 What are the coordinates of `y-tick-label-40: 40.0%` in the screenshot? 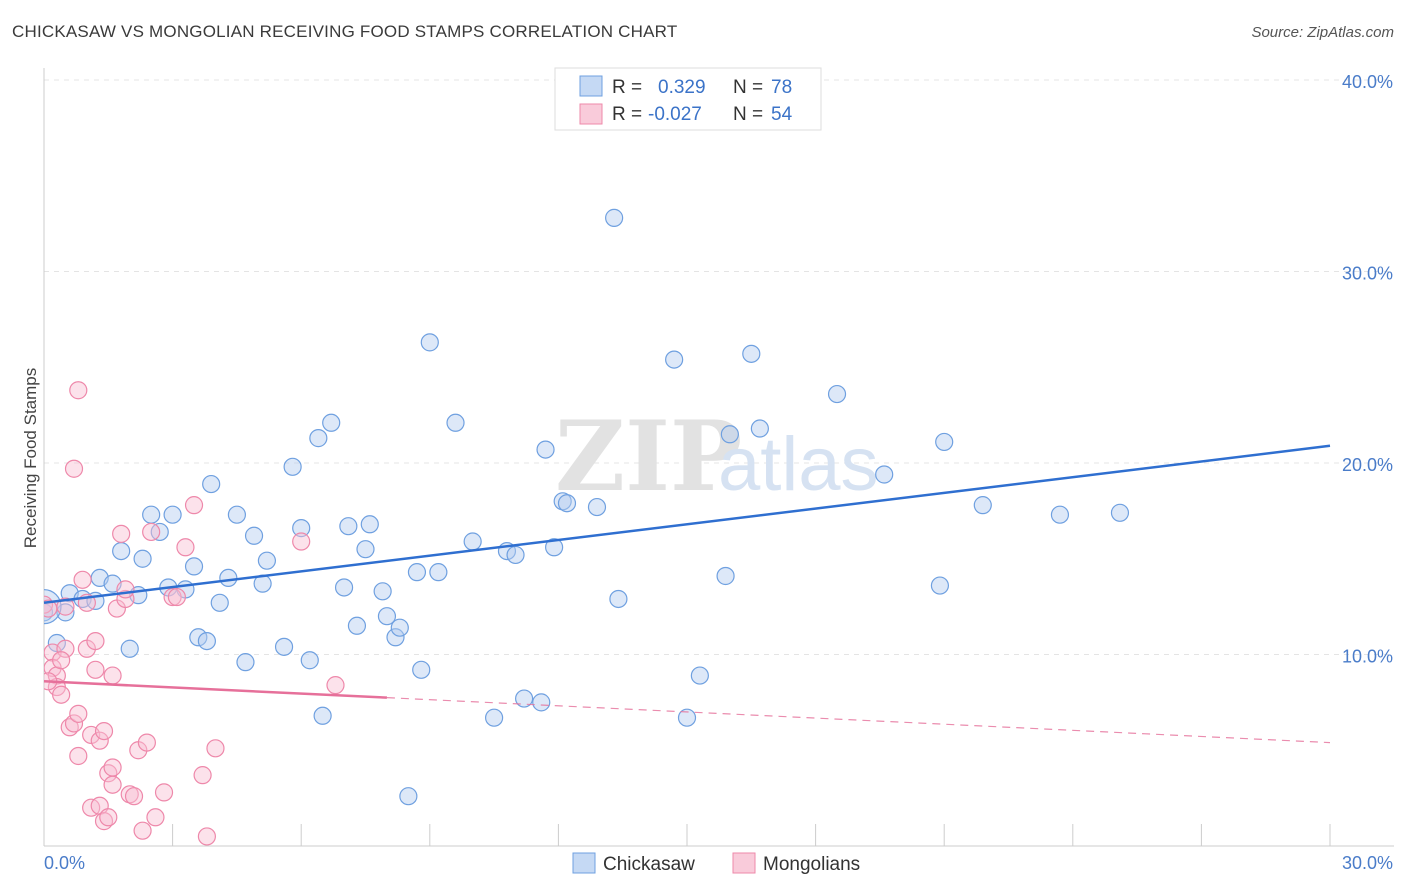 It's located at (1367, 82).